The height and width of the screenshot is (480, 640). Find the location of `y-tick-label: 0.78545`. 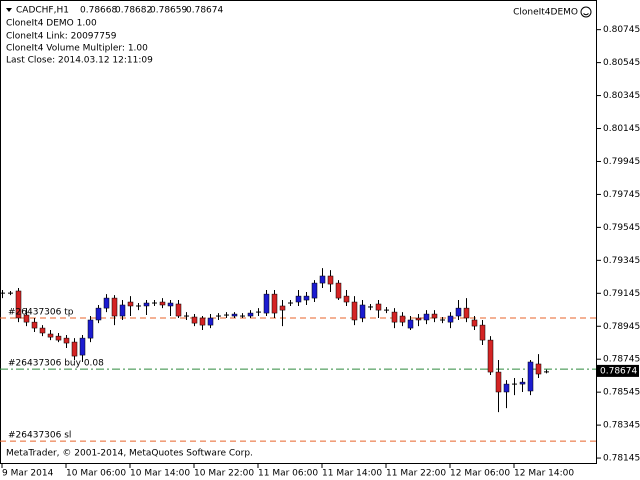

y-tick-label: 0.78545 is located at coordinates (621, 393).